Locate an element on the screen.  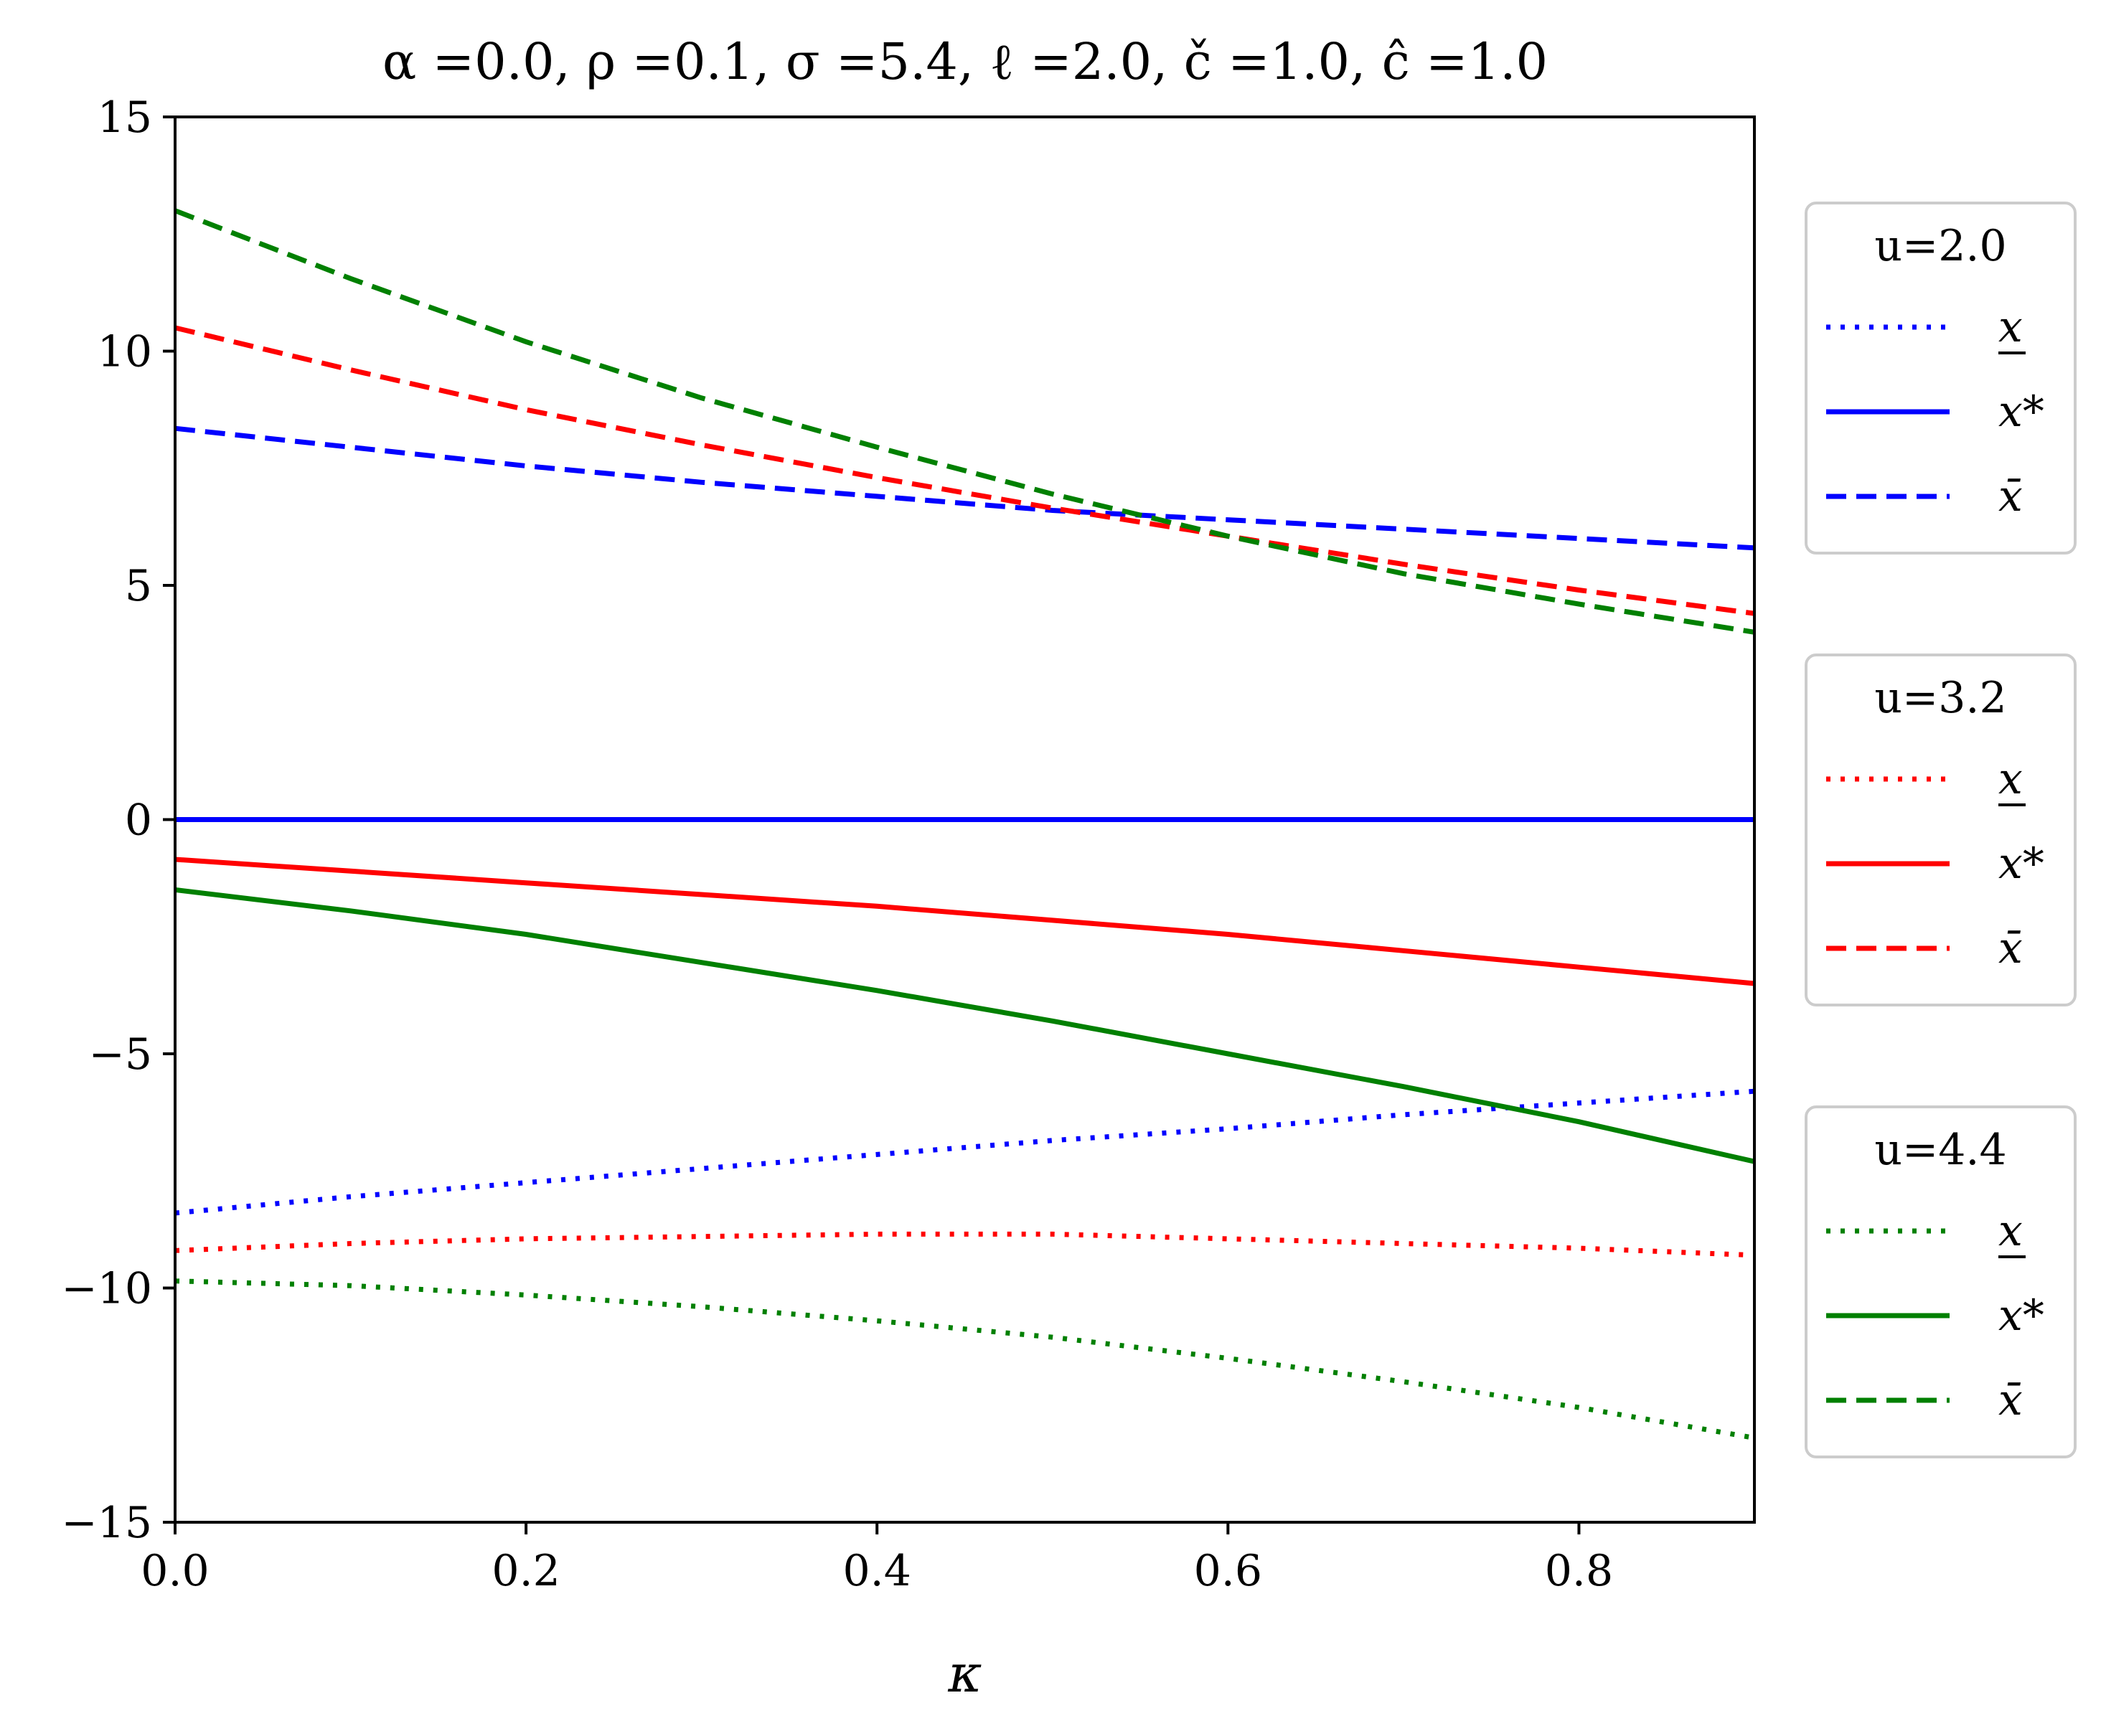
legend-u-3-2: u=3.2 x x* x̄ is located at coordinates (1941, 830).